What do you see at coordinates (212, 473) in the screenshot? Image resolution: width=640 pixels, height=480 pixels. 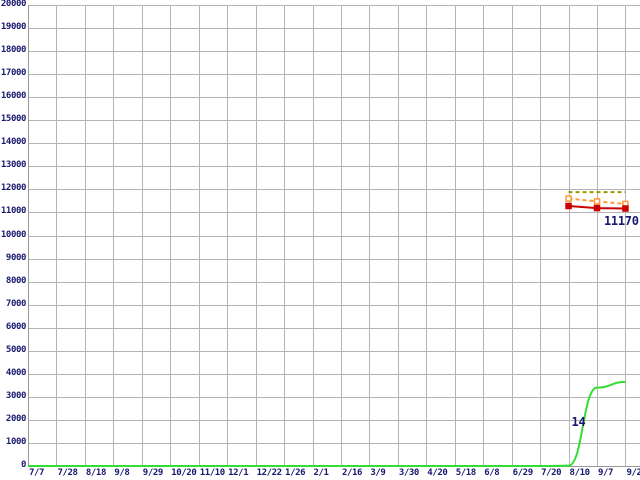 I see `x-tick-label: 11/10` at bounding box center [212, 473].